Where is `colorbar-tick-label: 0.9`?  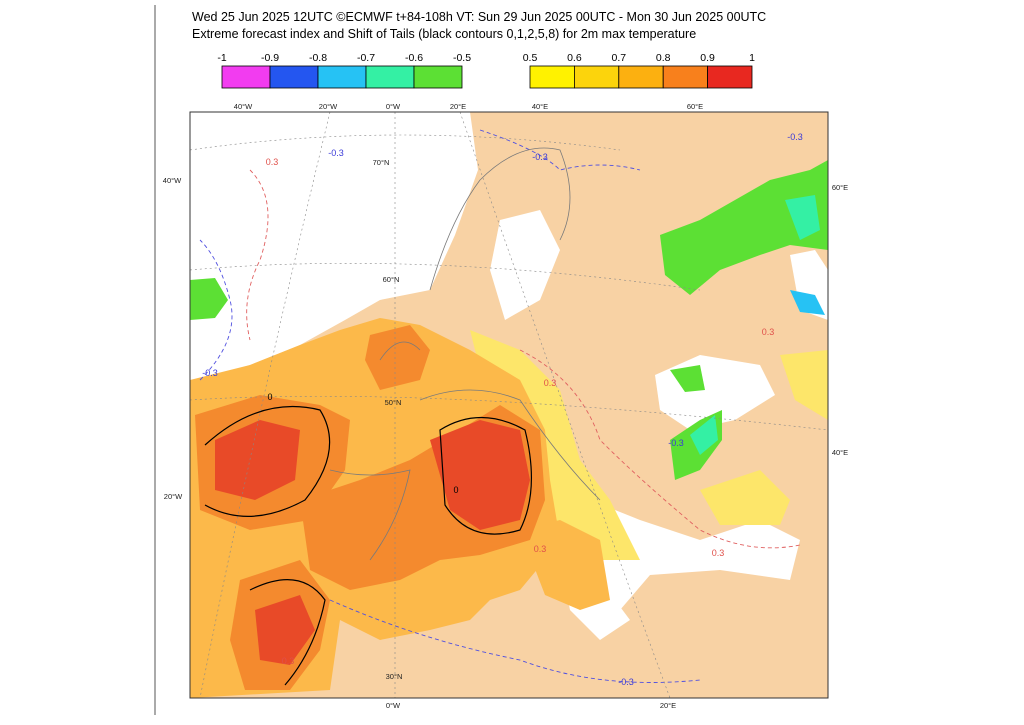 colorbar-tick-label: 0.9 is located at coordinates (707, 58).